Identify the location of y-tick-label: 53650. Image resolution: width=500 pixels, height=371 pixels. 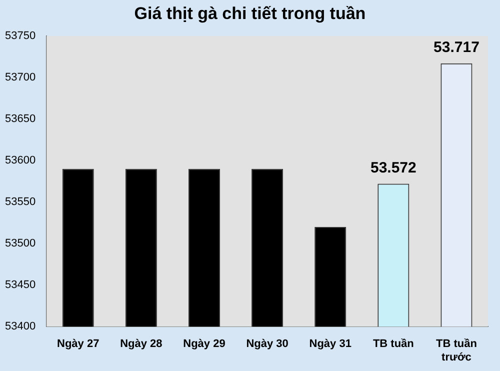
(20, 119).